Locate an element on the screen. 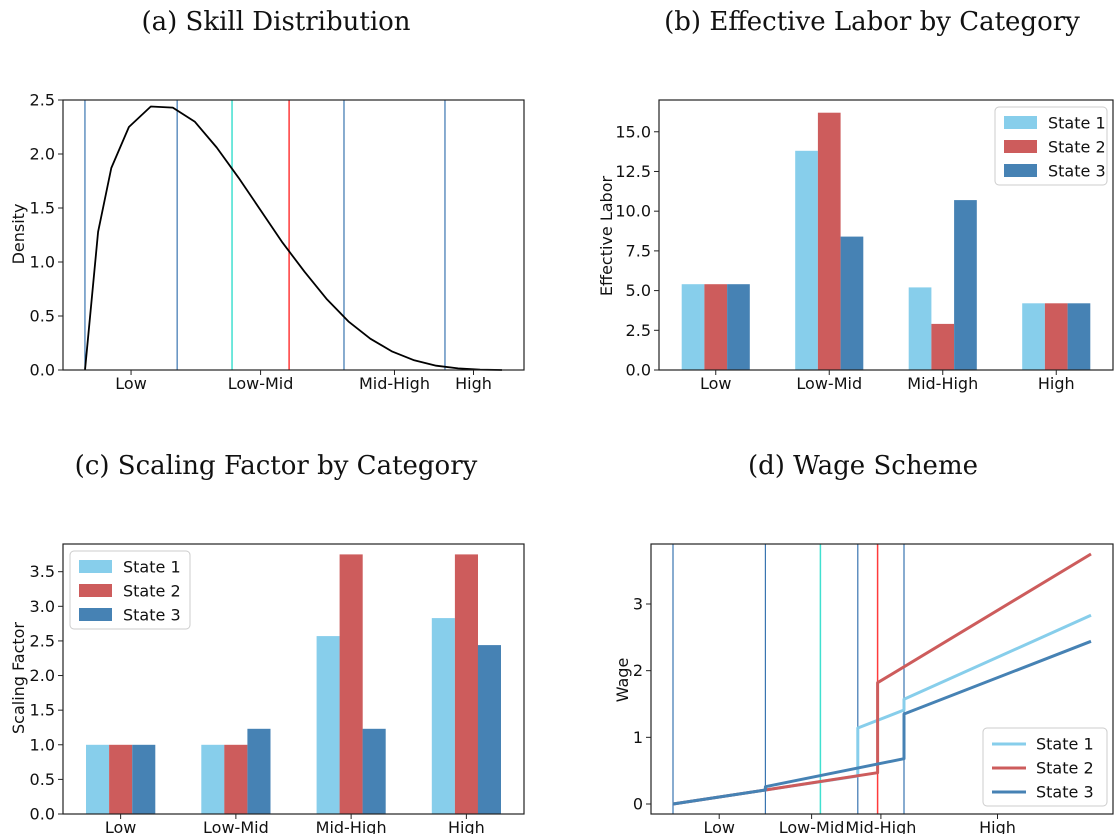  panel-a-ytick-label: 0.0 is located at coordinates (42, 370).